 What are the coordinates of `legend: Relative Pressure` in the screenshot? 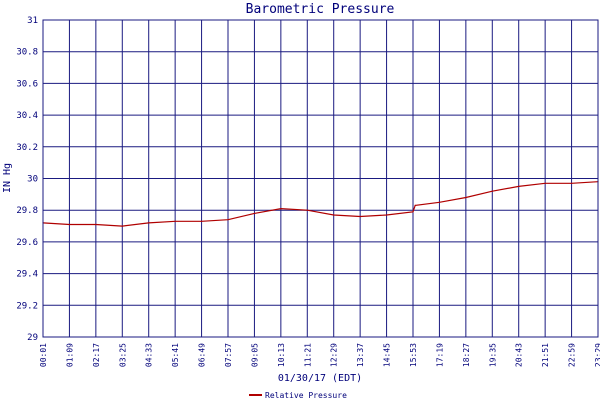 It's located at (298, 395).